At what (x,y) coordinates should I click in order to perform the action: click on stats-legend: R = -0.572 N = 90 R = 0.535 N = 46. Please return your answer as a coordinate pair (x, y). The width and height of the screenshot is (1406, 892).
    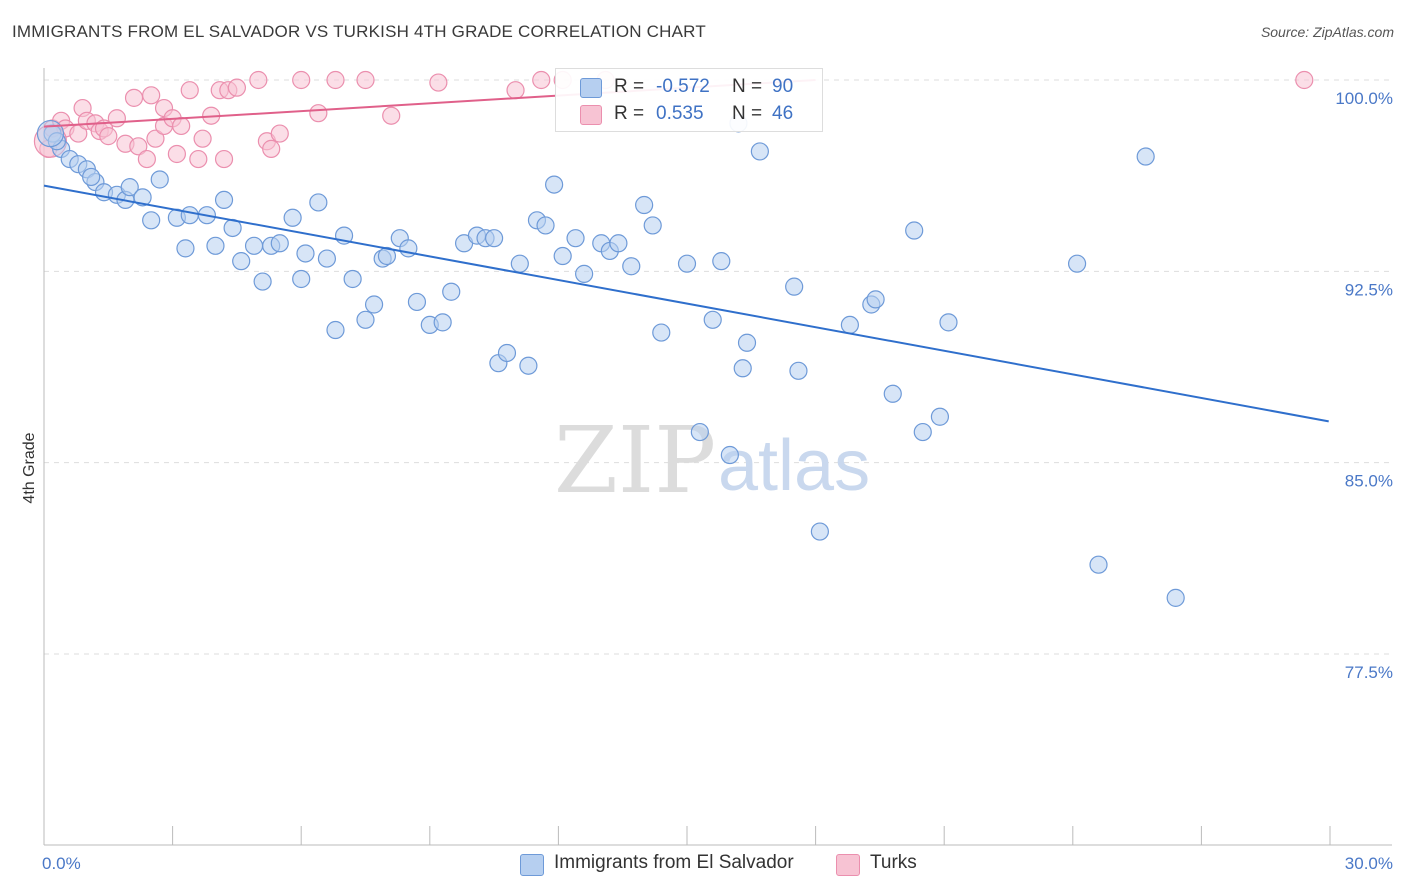
    Looking at the image, I should click on (689, 100).